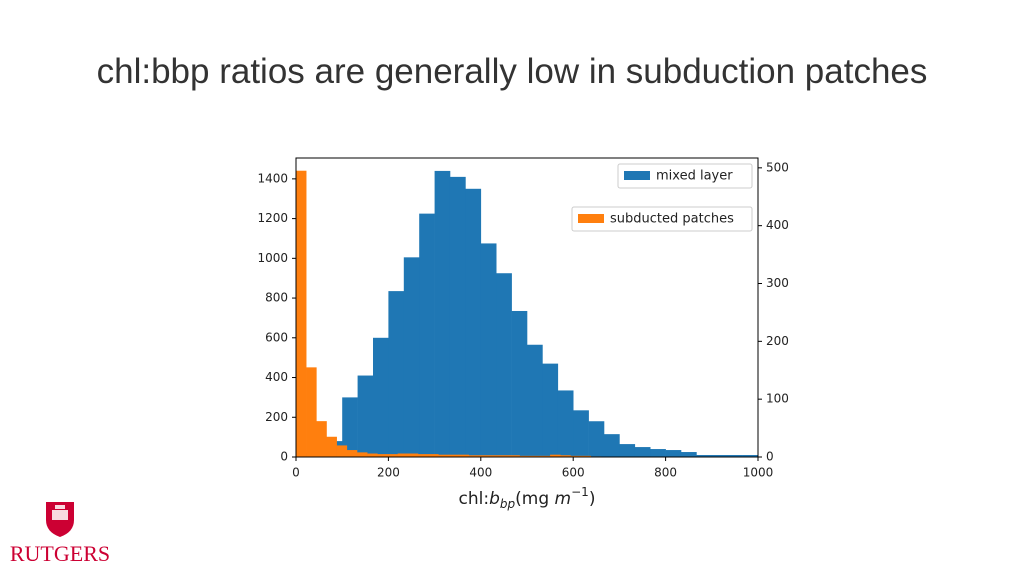 The height and width of the screenshot is (576, 1024). I want to click on x-axis-label-part: (mg, so click(534, 499).